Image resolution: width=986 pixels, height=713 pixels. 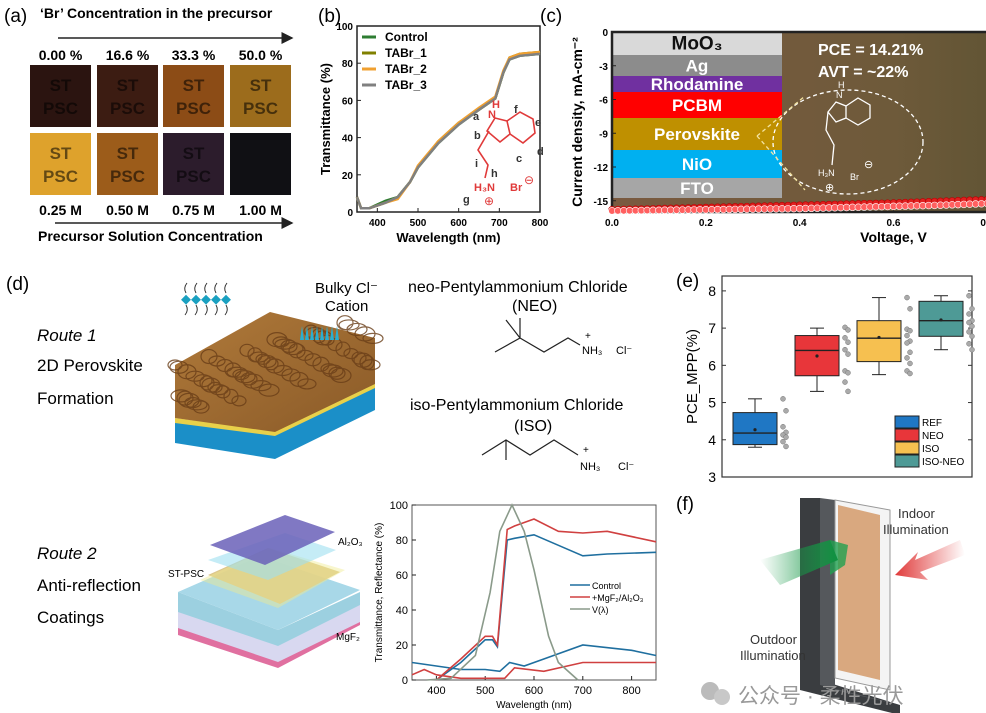 I want to click on route1-line1: 2D Perovskite, so click(x=90, y=365).